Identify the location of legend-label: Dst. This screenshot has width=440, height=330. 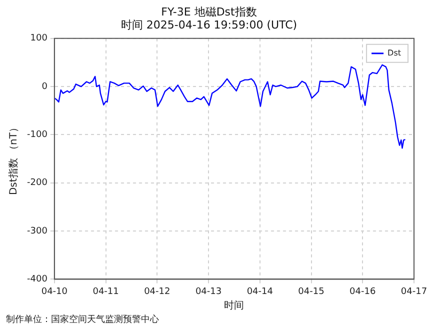
(395, 53).